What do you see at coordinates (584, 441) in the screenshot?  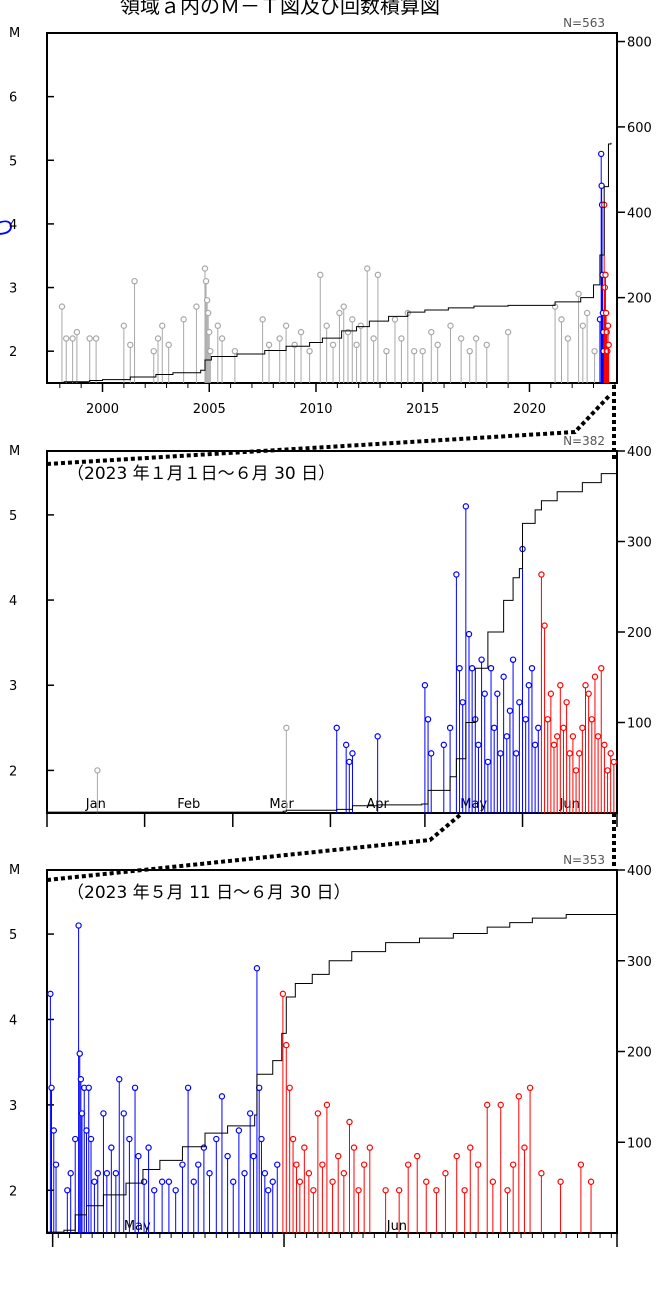 I see `count-label: N=382` at bounding box center [584, 441].